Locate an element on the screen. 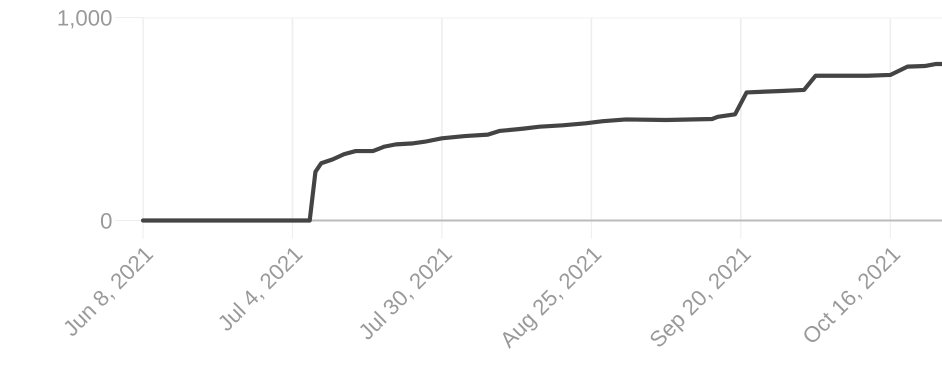  y-tick-label: 0 is located at coordinates (106, 221).